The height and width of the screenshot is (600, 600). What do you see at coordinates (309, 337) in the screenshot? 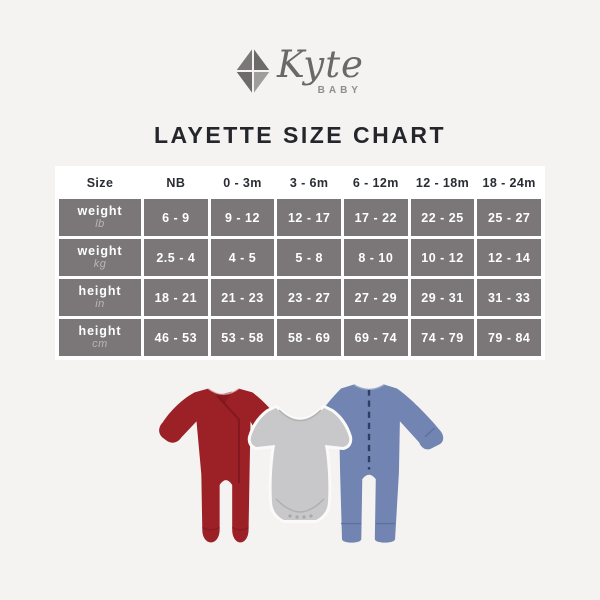
I see `table-cell: 58 - 69` at bounding box center [309, 337].